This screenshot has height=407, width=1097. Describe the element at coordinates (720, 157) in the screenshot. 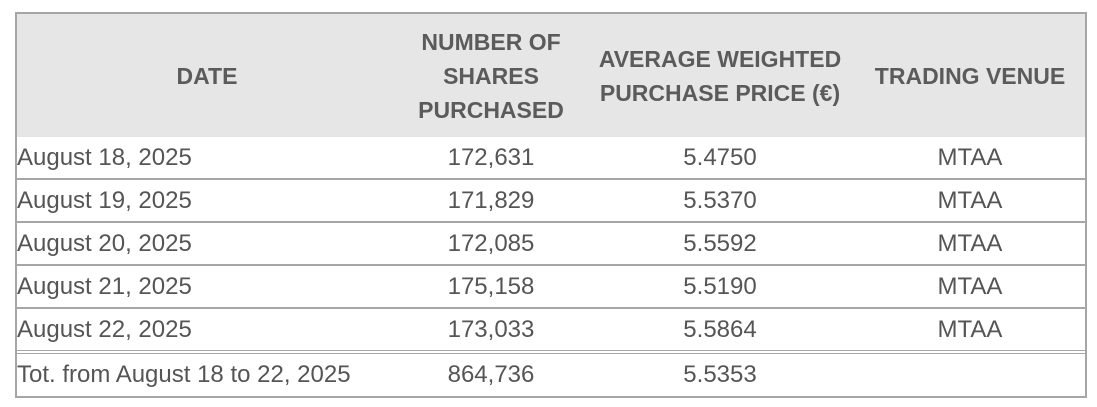

I see `cell-price: 5.4750` at that location.